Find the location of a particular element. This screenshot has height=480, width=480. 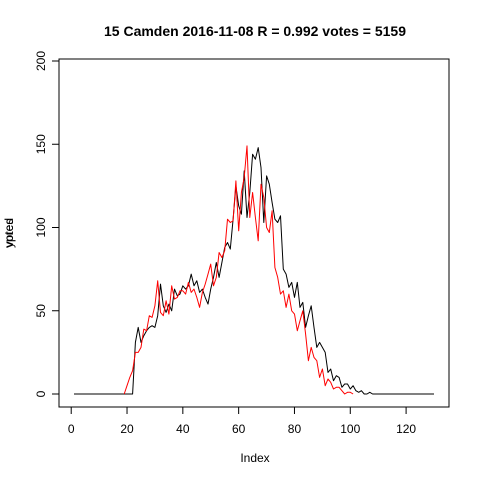

y-axis-title-overlay: votes is located at coordinates (9, 233).